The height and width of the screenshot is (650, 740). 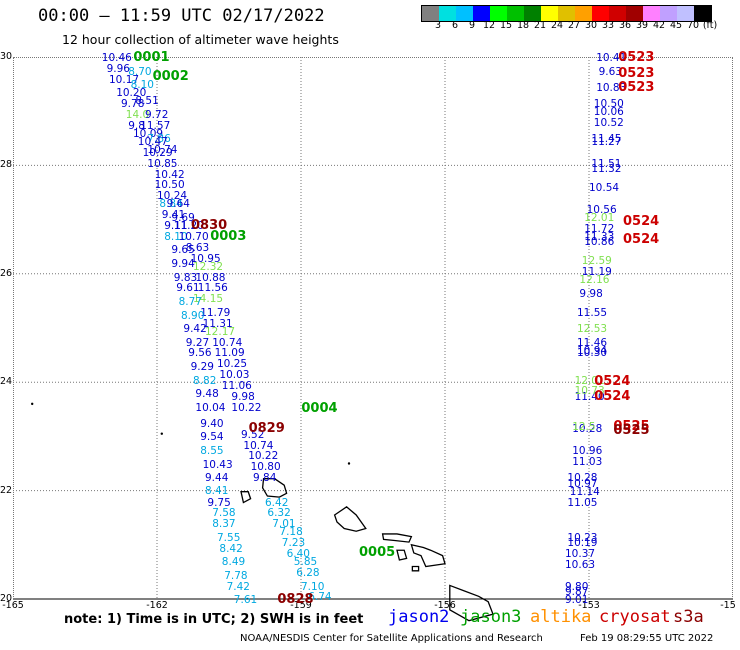 I want to click on track-pass-label: 0004, so click(x=319, y=409).